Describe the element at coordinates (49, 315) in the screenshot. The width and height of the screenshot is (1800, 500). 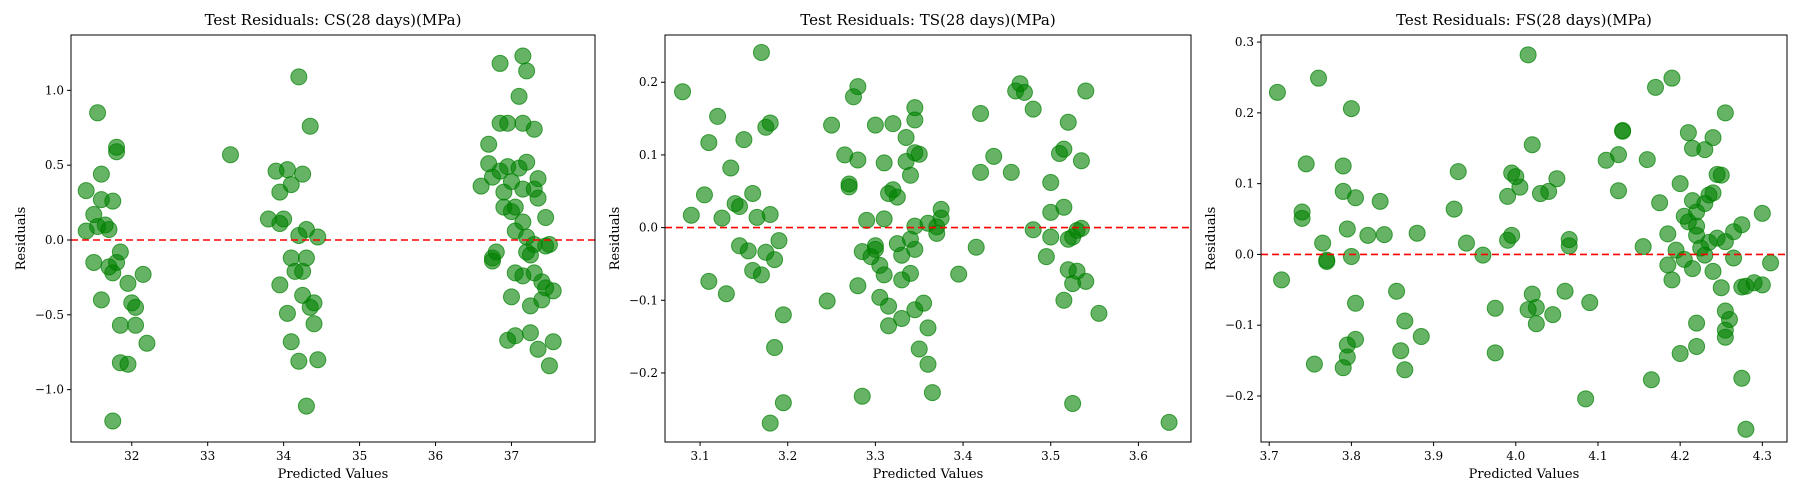
I see `y-tick-label: −0.5` at that location.